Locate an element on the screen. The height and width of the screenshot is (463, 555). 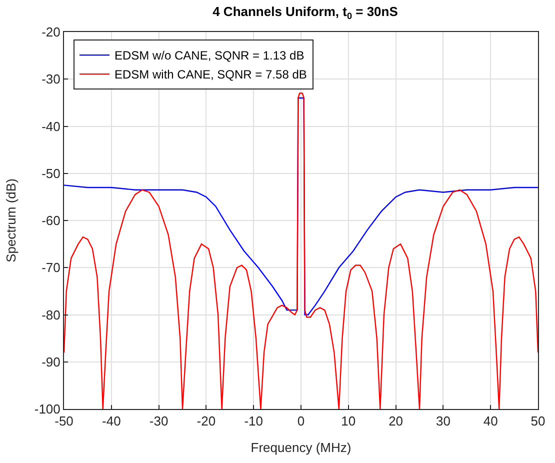
x-tick-label: 50 is located at coordinates (538, 421).